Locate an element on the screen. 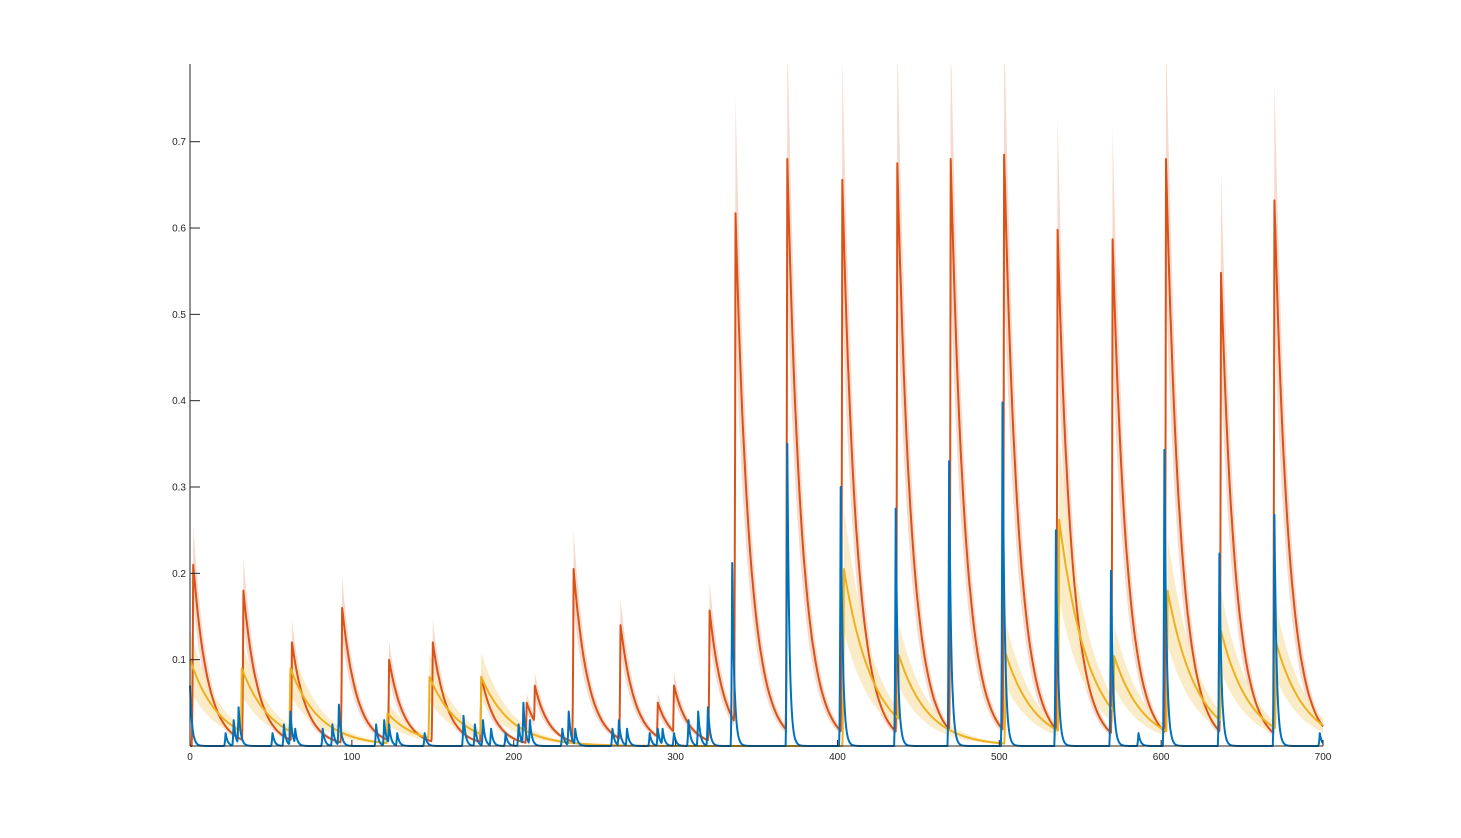 The image size is (1461, 838). x-tick-label: 0 is located at coordinates (190, 757).